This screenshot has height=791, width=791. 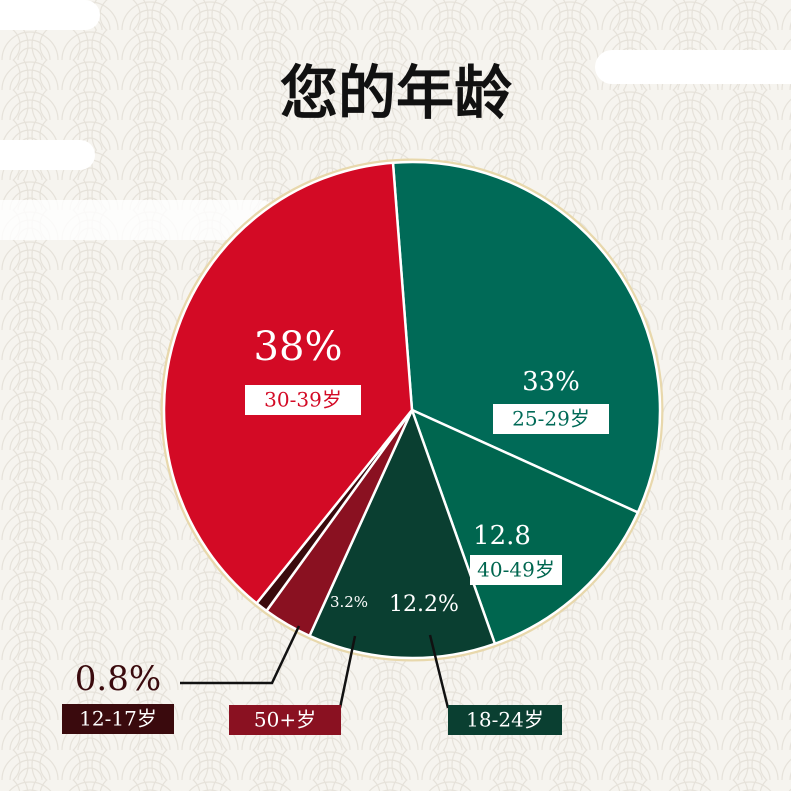 I want to click on value-label: 38%, so click(x=298, y=347).